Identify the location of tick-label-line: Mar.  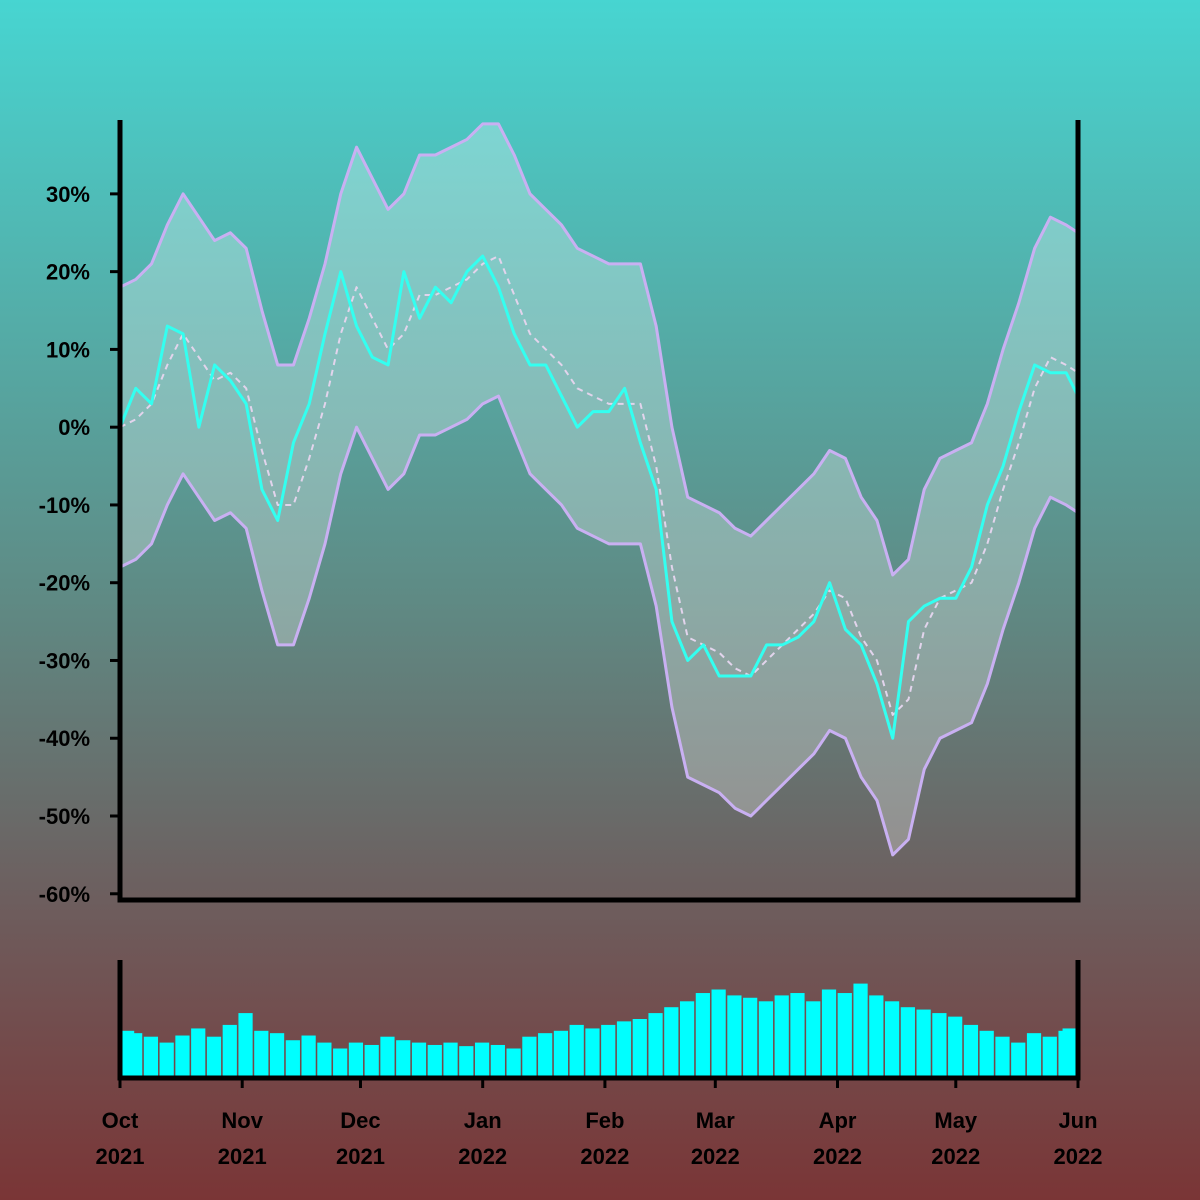
(716, 1120).